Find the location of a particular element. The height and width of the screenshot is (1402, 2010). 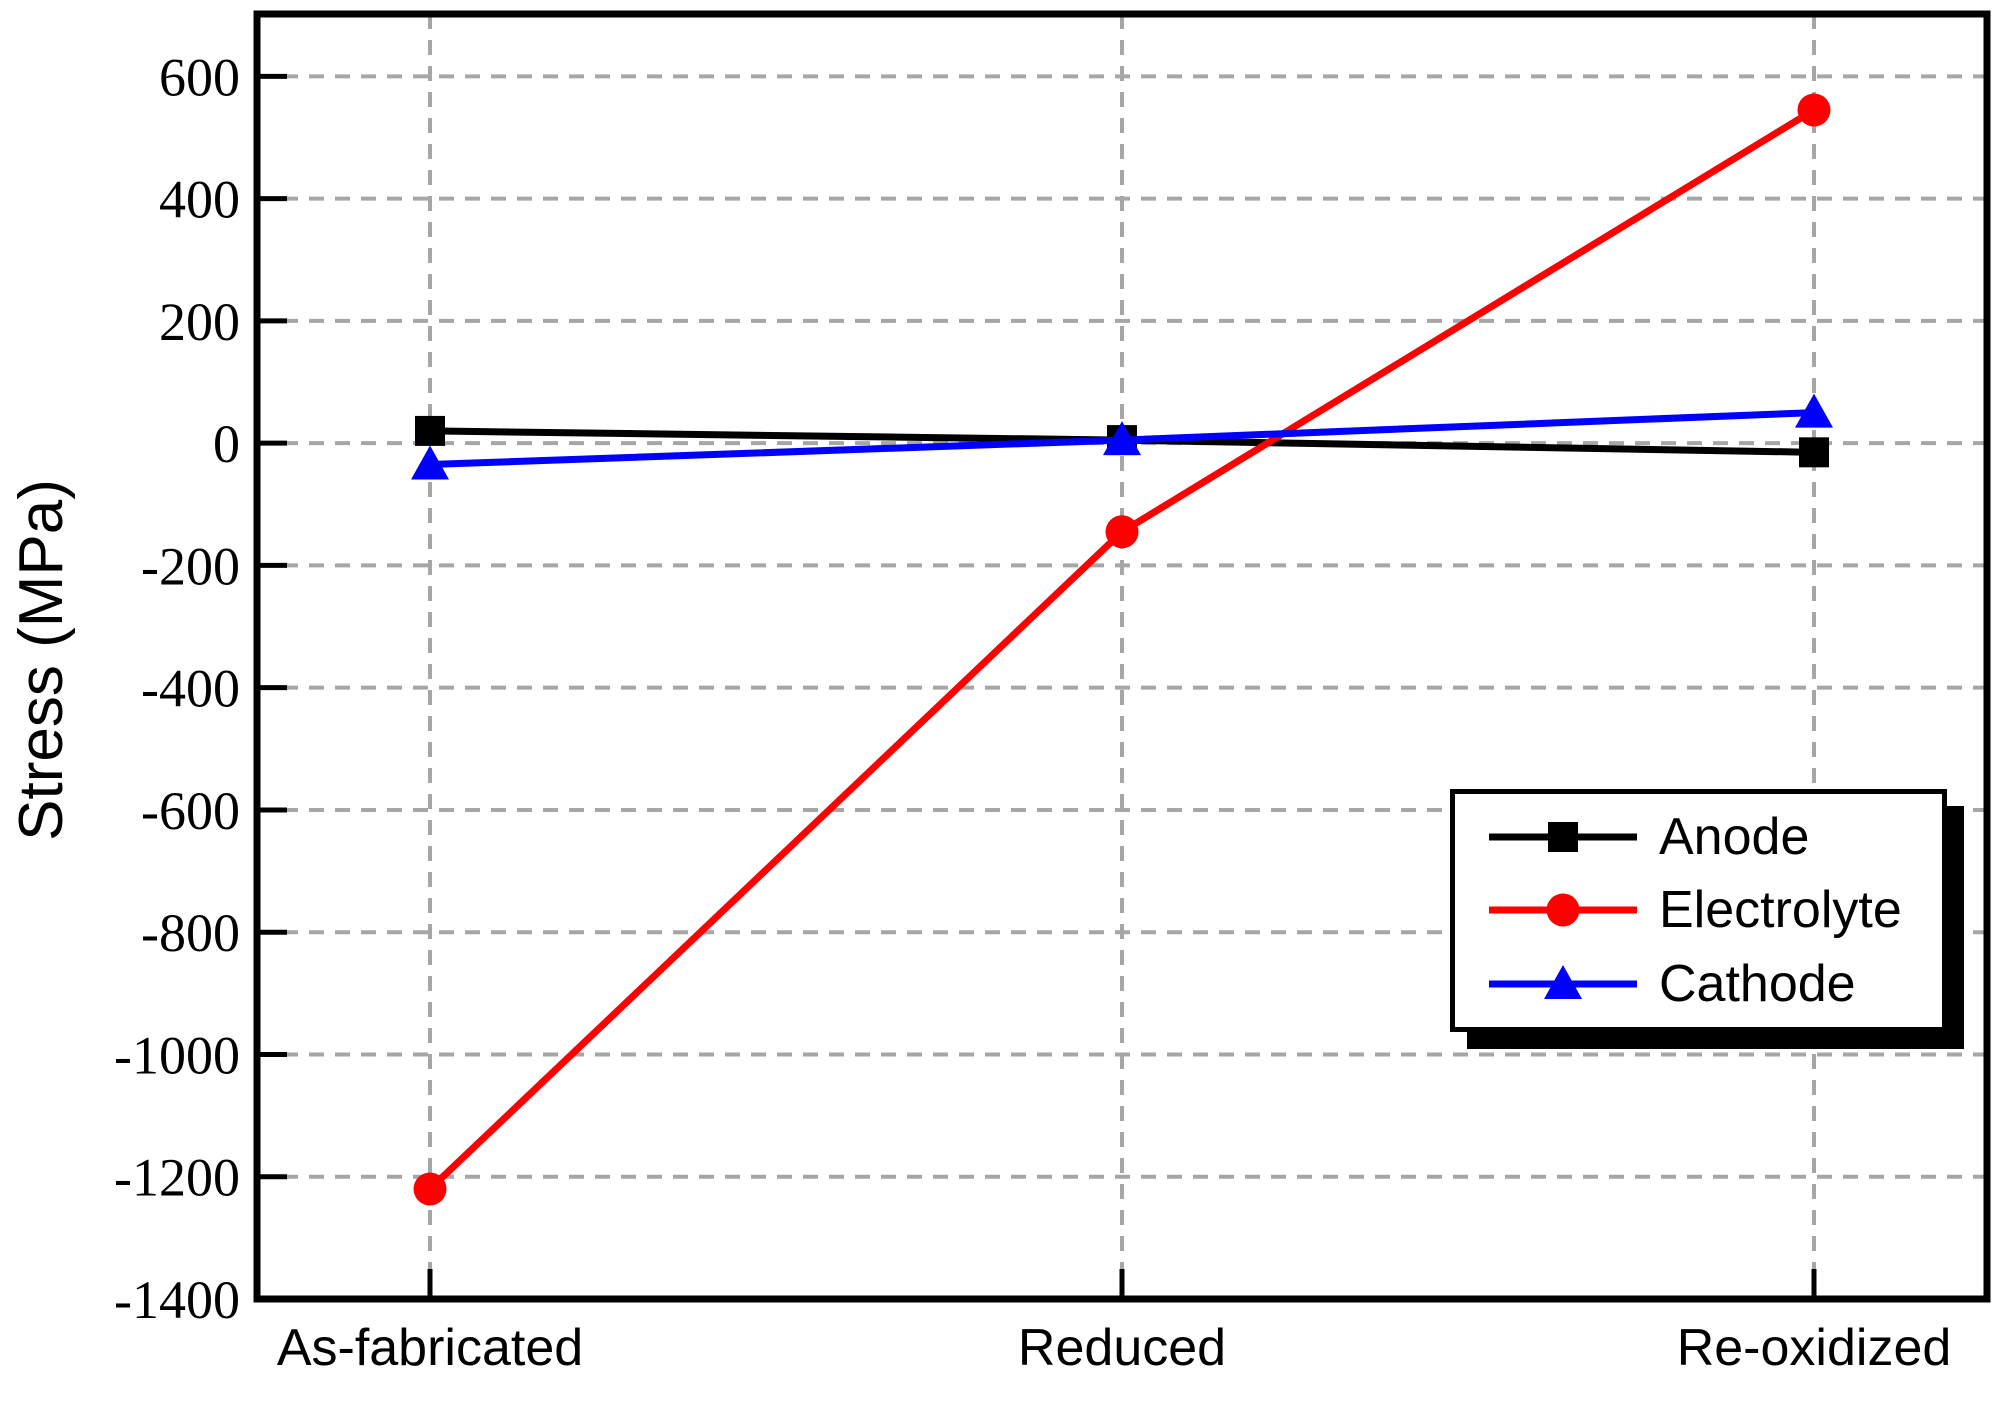

y-tick-label: -1200 is located at coordinates (177, 1178).